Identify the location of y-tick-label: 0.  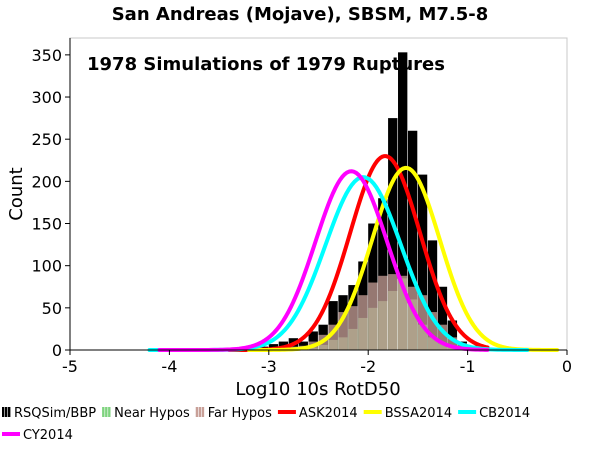
(57, 350).